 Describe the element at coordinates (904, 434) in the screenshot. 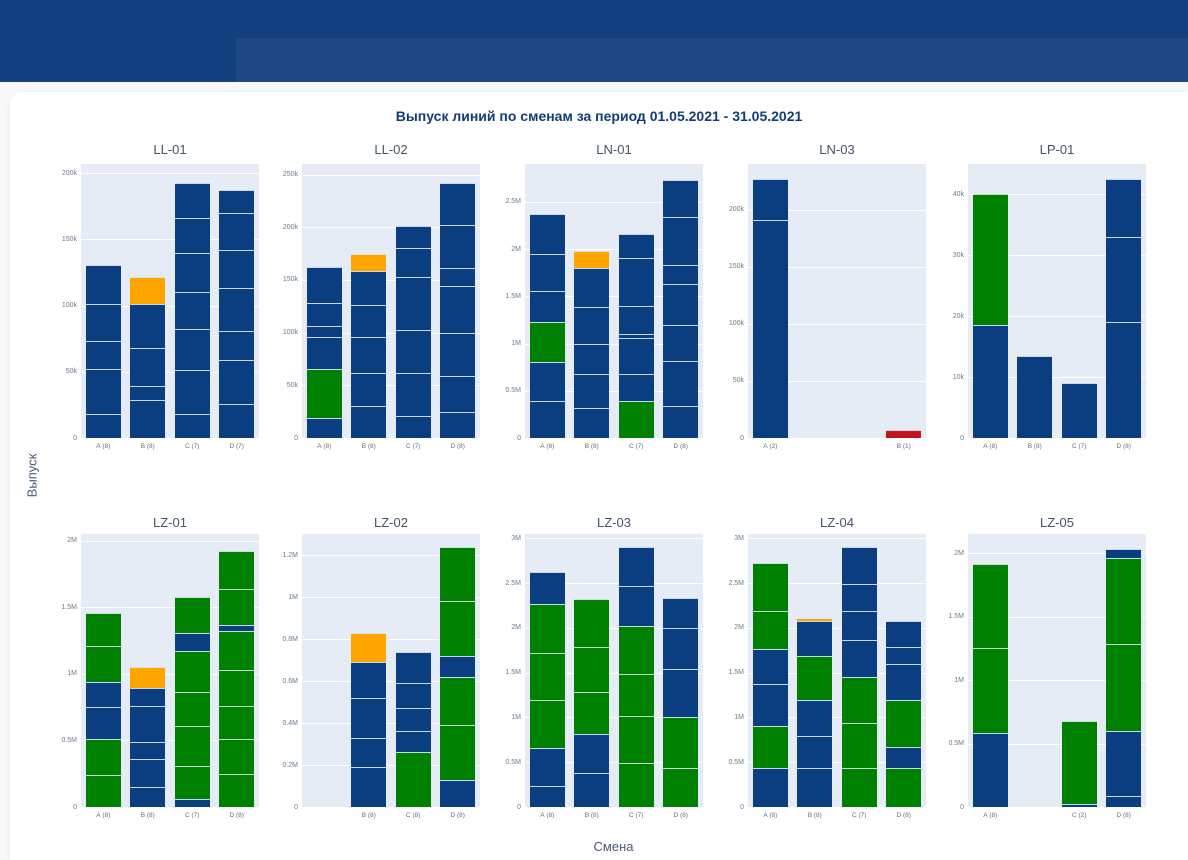

I see `bar-segment-red` at that location.